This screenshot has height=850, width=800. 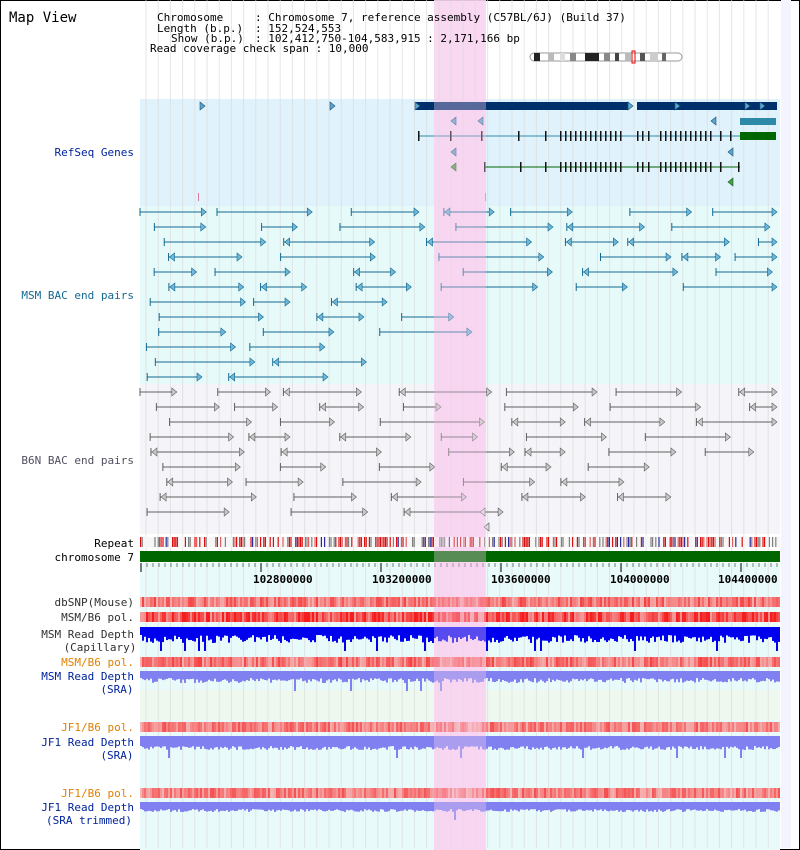 I want to click on gene-arrow, so click(x=453, y=152).